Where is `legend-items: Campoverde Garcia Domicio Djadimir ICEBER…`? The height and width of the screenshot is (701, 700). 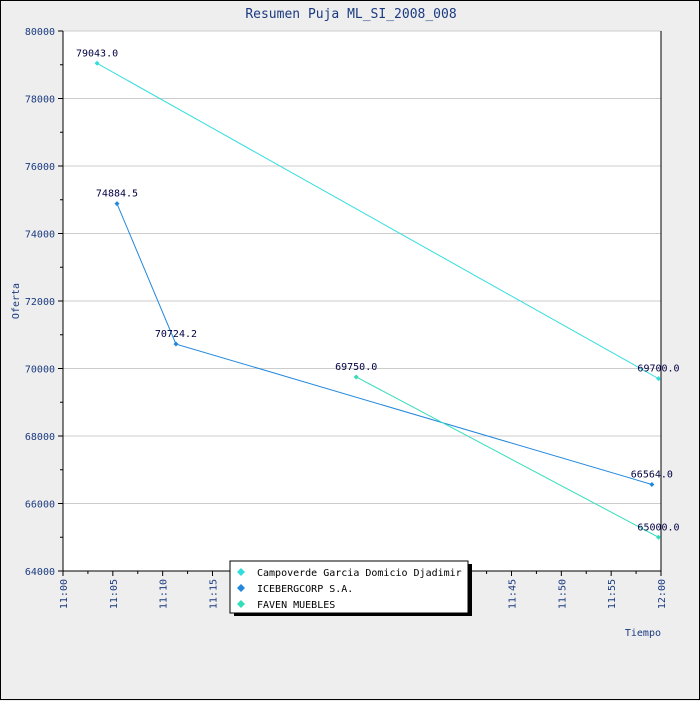
legend-items: Campoverde Garcia Domicio Djadimir ICEBER… is located at coordinates (349, 589).